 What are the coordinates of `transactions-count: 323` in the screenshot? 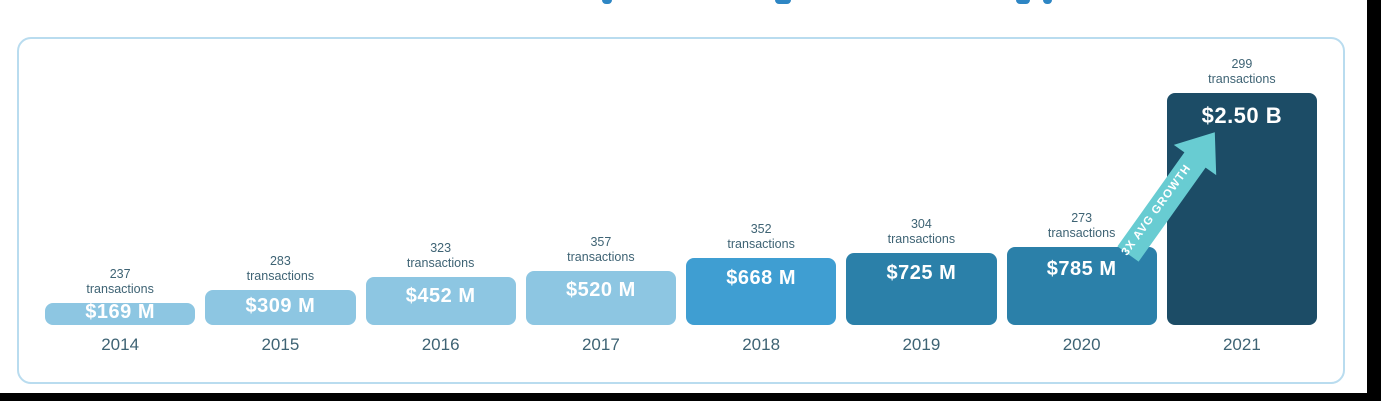 It's located at (441, 247).